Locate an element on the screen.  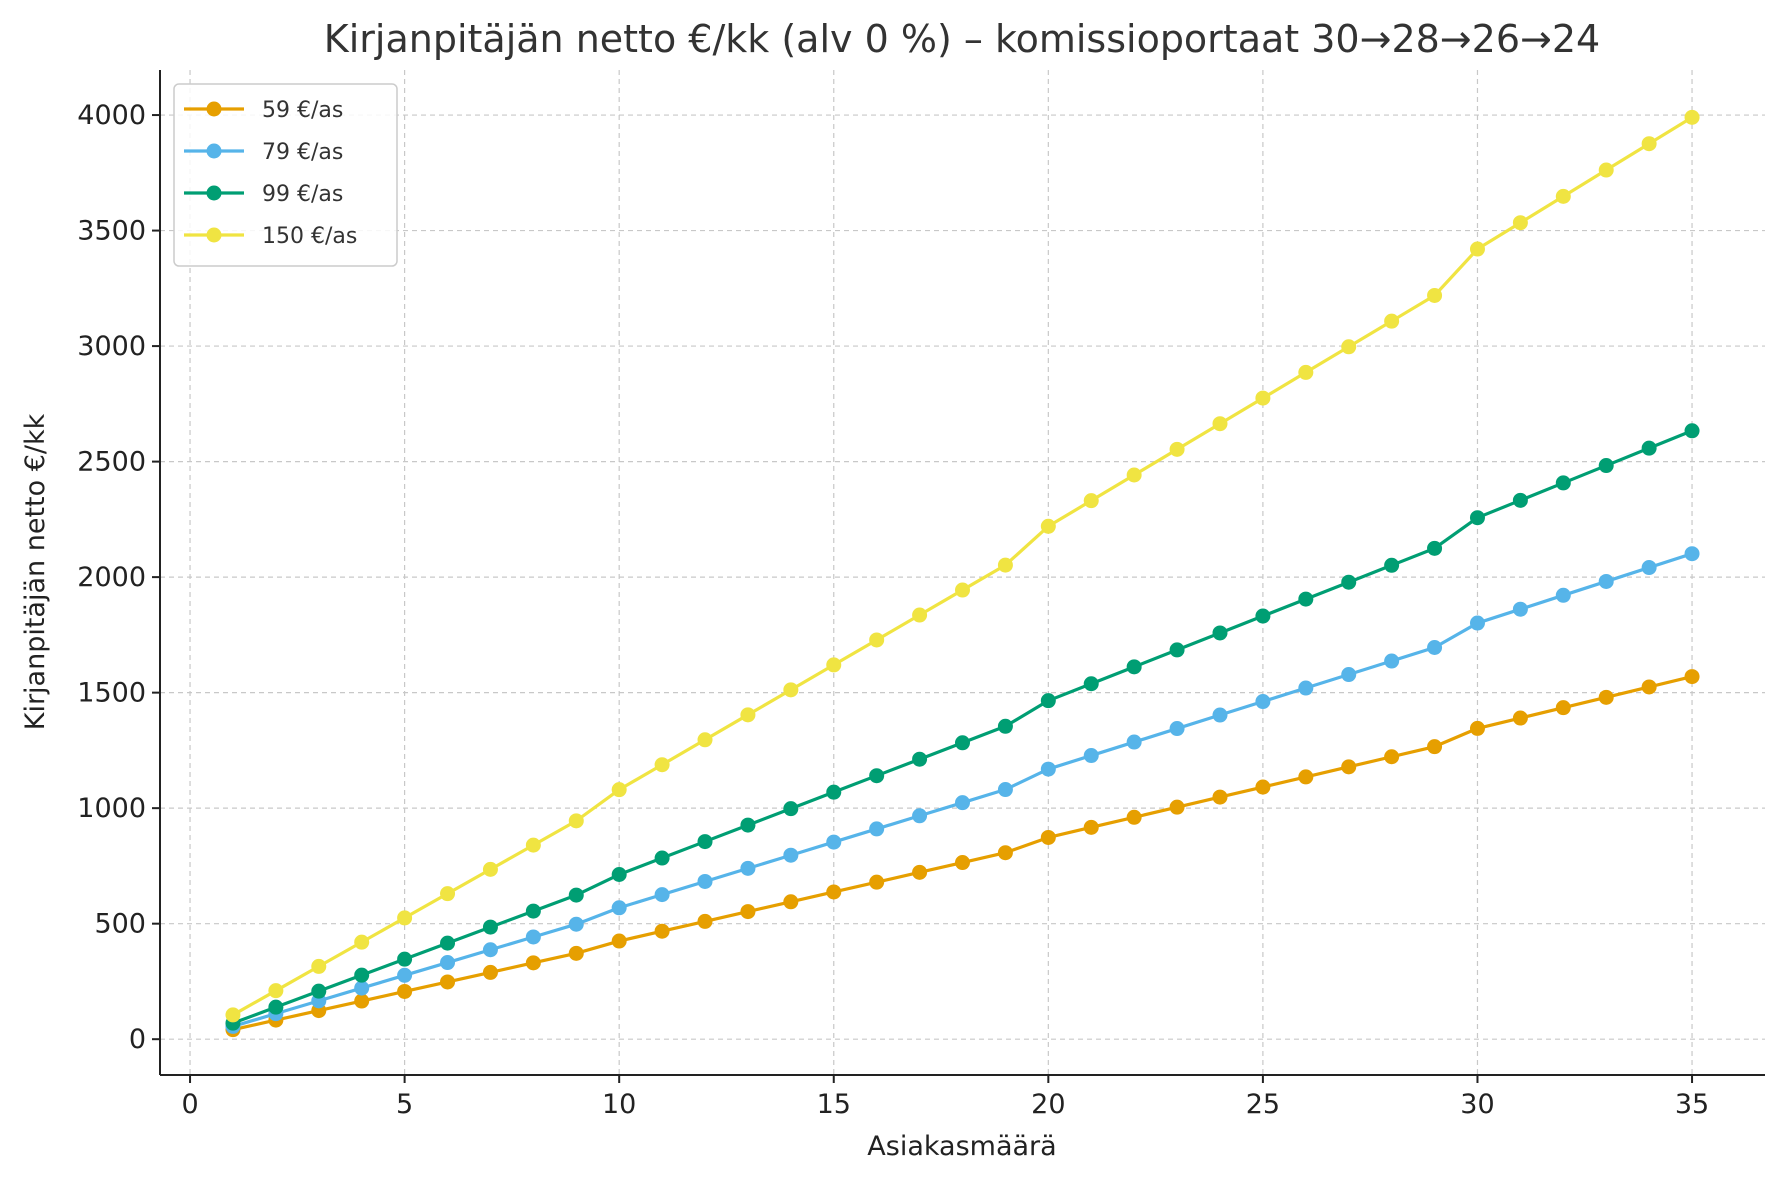
x-tick-label: 5 is located at coordinates (404, 1104).